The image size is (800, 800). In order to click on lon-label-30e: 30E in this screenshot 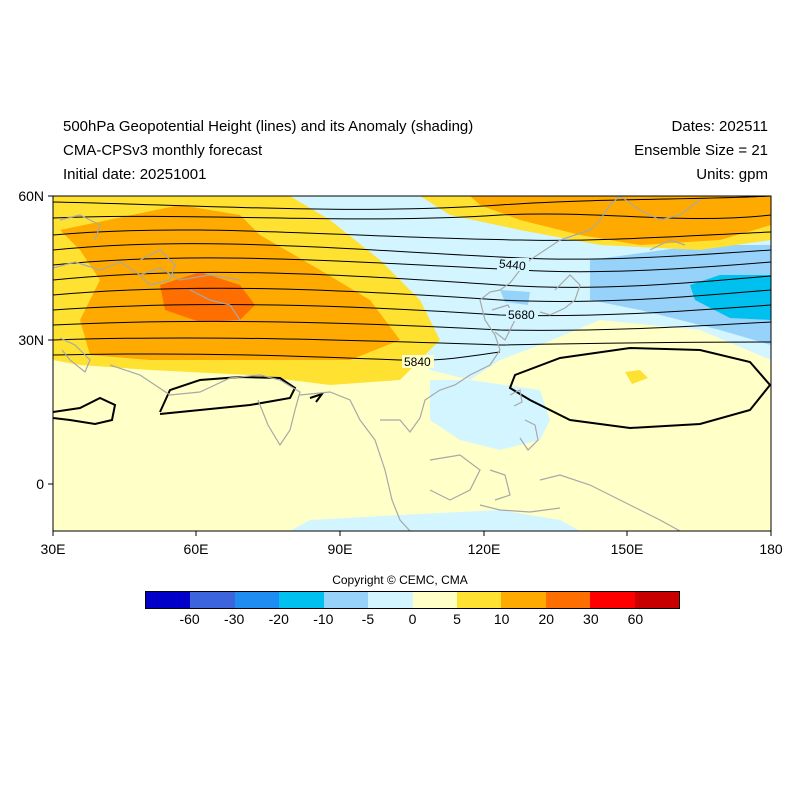, I will do `click(53, 549)`.